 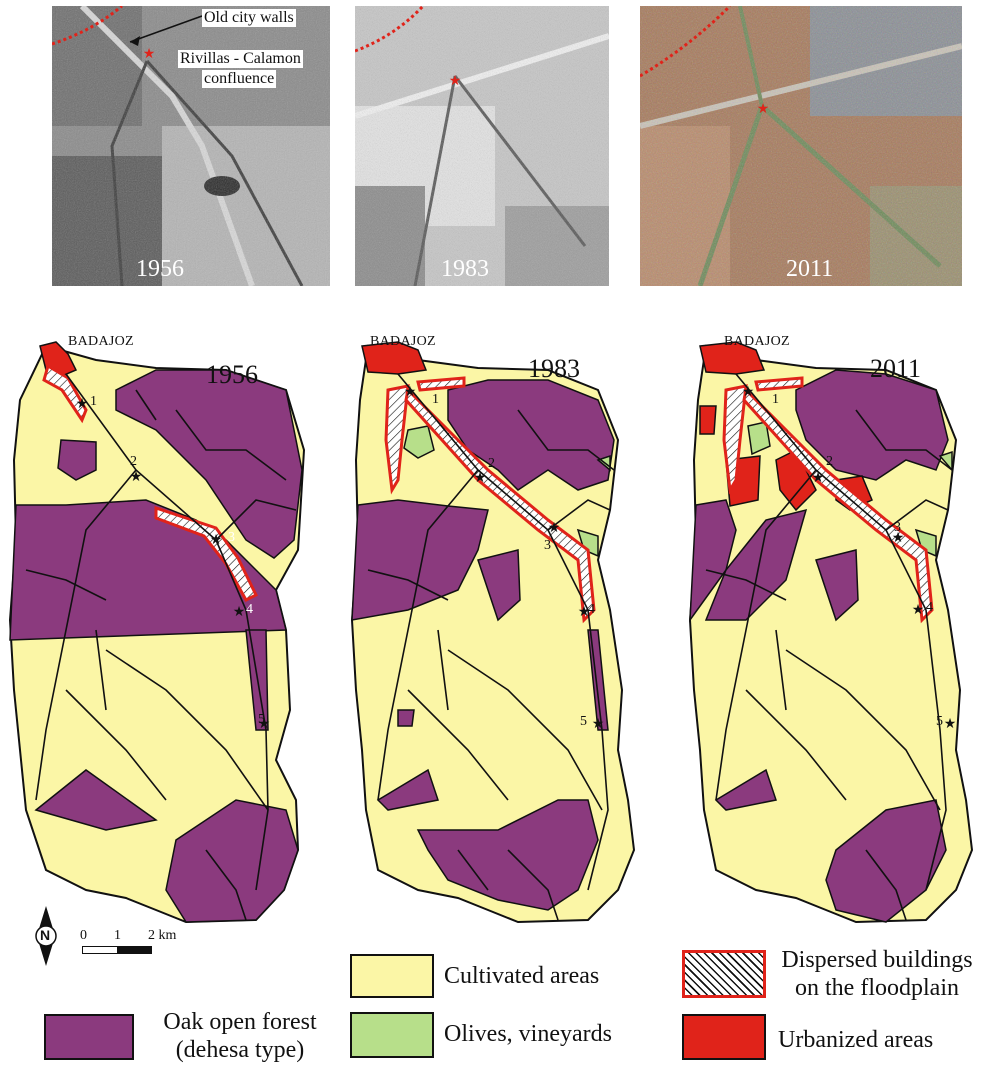 I want to click on confluence-annotation-line2: confluence, so click(x=239, y=79).